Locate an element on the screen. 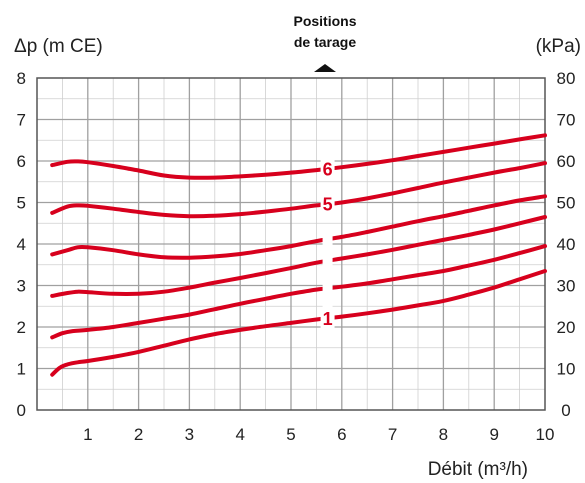 This screenshot has height=483, width=585. y-tick-label-right: 80 is located at coordinates (566, 78).